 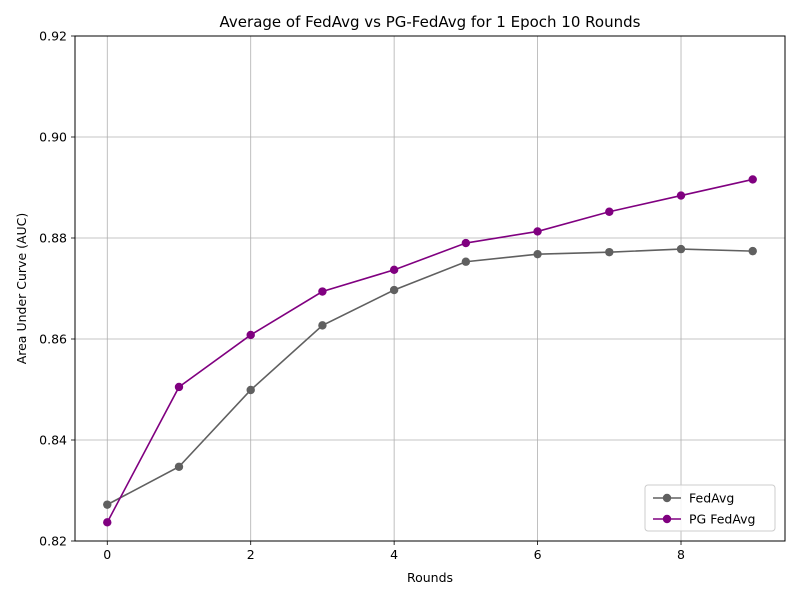 I want to click on x-axis-label: Rounds, so click(x=430, y=577).